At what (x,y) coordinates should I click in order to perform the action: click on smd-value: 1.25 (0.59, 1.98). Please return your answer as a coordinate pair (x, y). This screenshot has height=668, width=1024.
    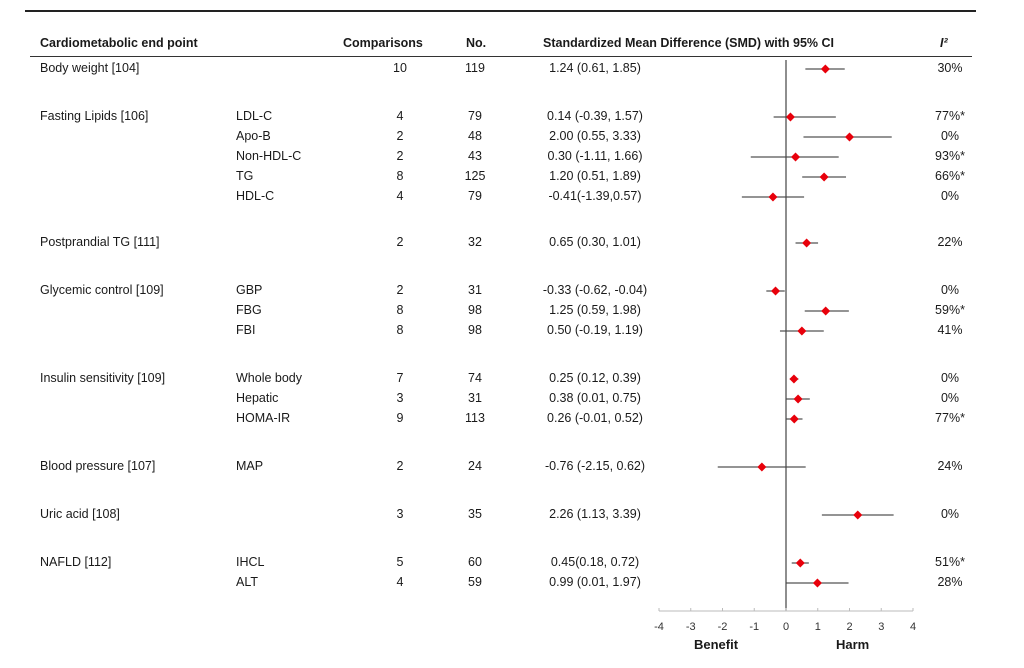
    Looking at the image, I should click on (595, 310).